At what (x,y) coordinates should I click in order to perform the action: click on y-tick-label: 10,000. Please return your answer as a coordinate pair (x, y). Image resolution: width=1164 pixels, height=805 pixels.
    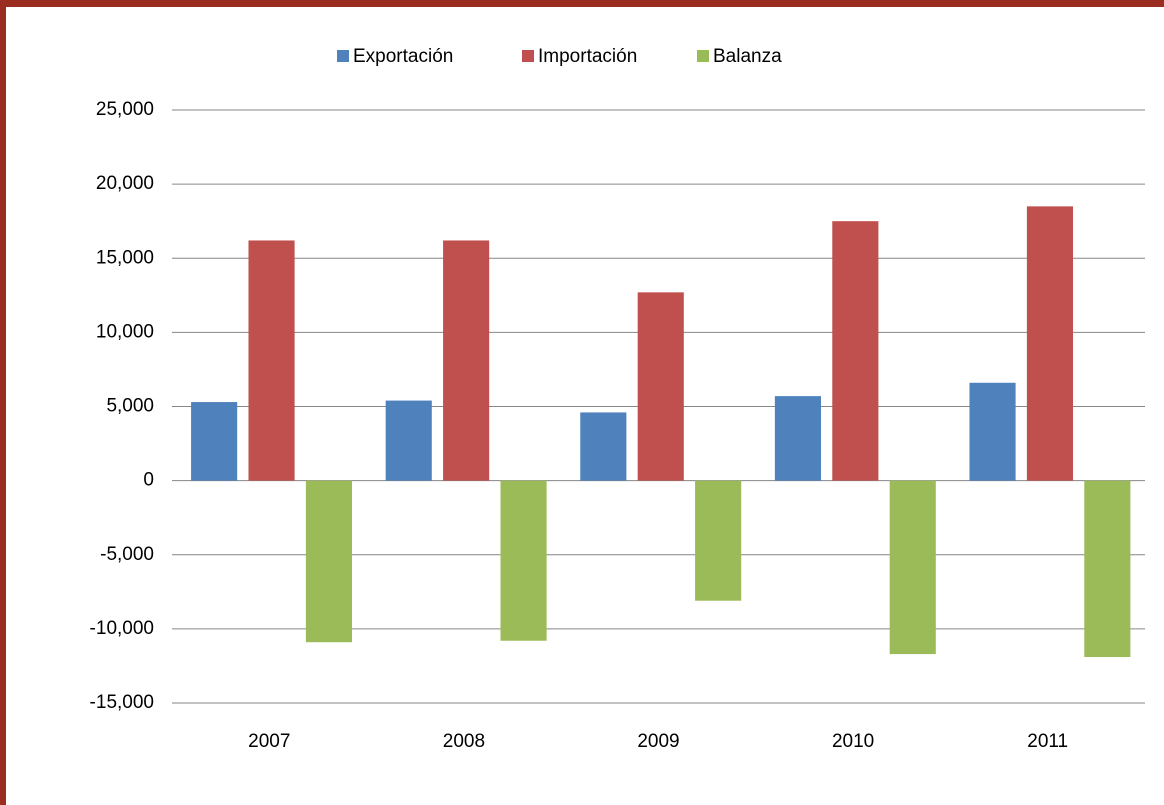
    Looking at the image, I should click on (125, 331).